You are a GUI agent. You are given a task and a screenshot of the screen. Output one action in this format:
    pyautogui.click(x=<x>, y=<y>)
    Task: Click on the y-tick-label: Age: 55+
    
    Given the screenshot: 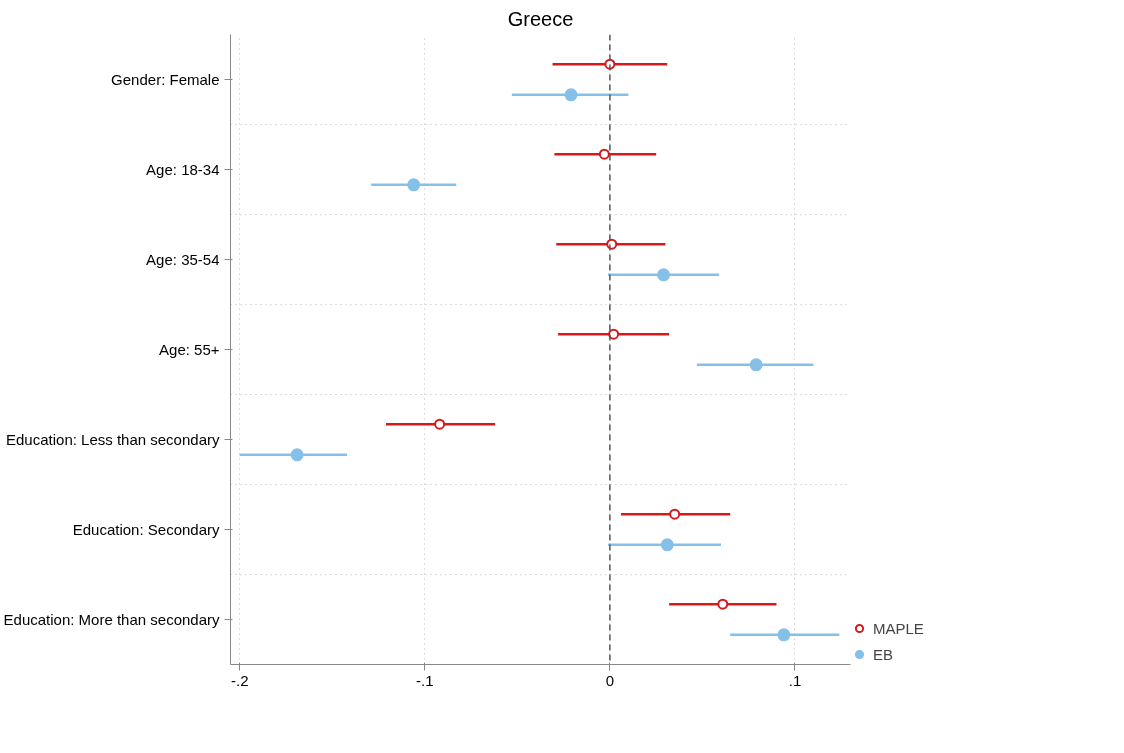 What is the action you would take?
    pyautogui.click(x=189, y=349)
    